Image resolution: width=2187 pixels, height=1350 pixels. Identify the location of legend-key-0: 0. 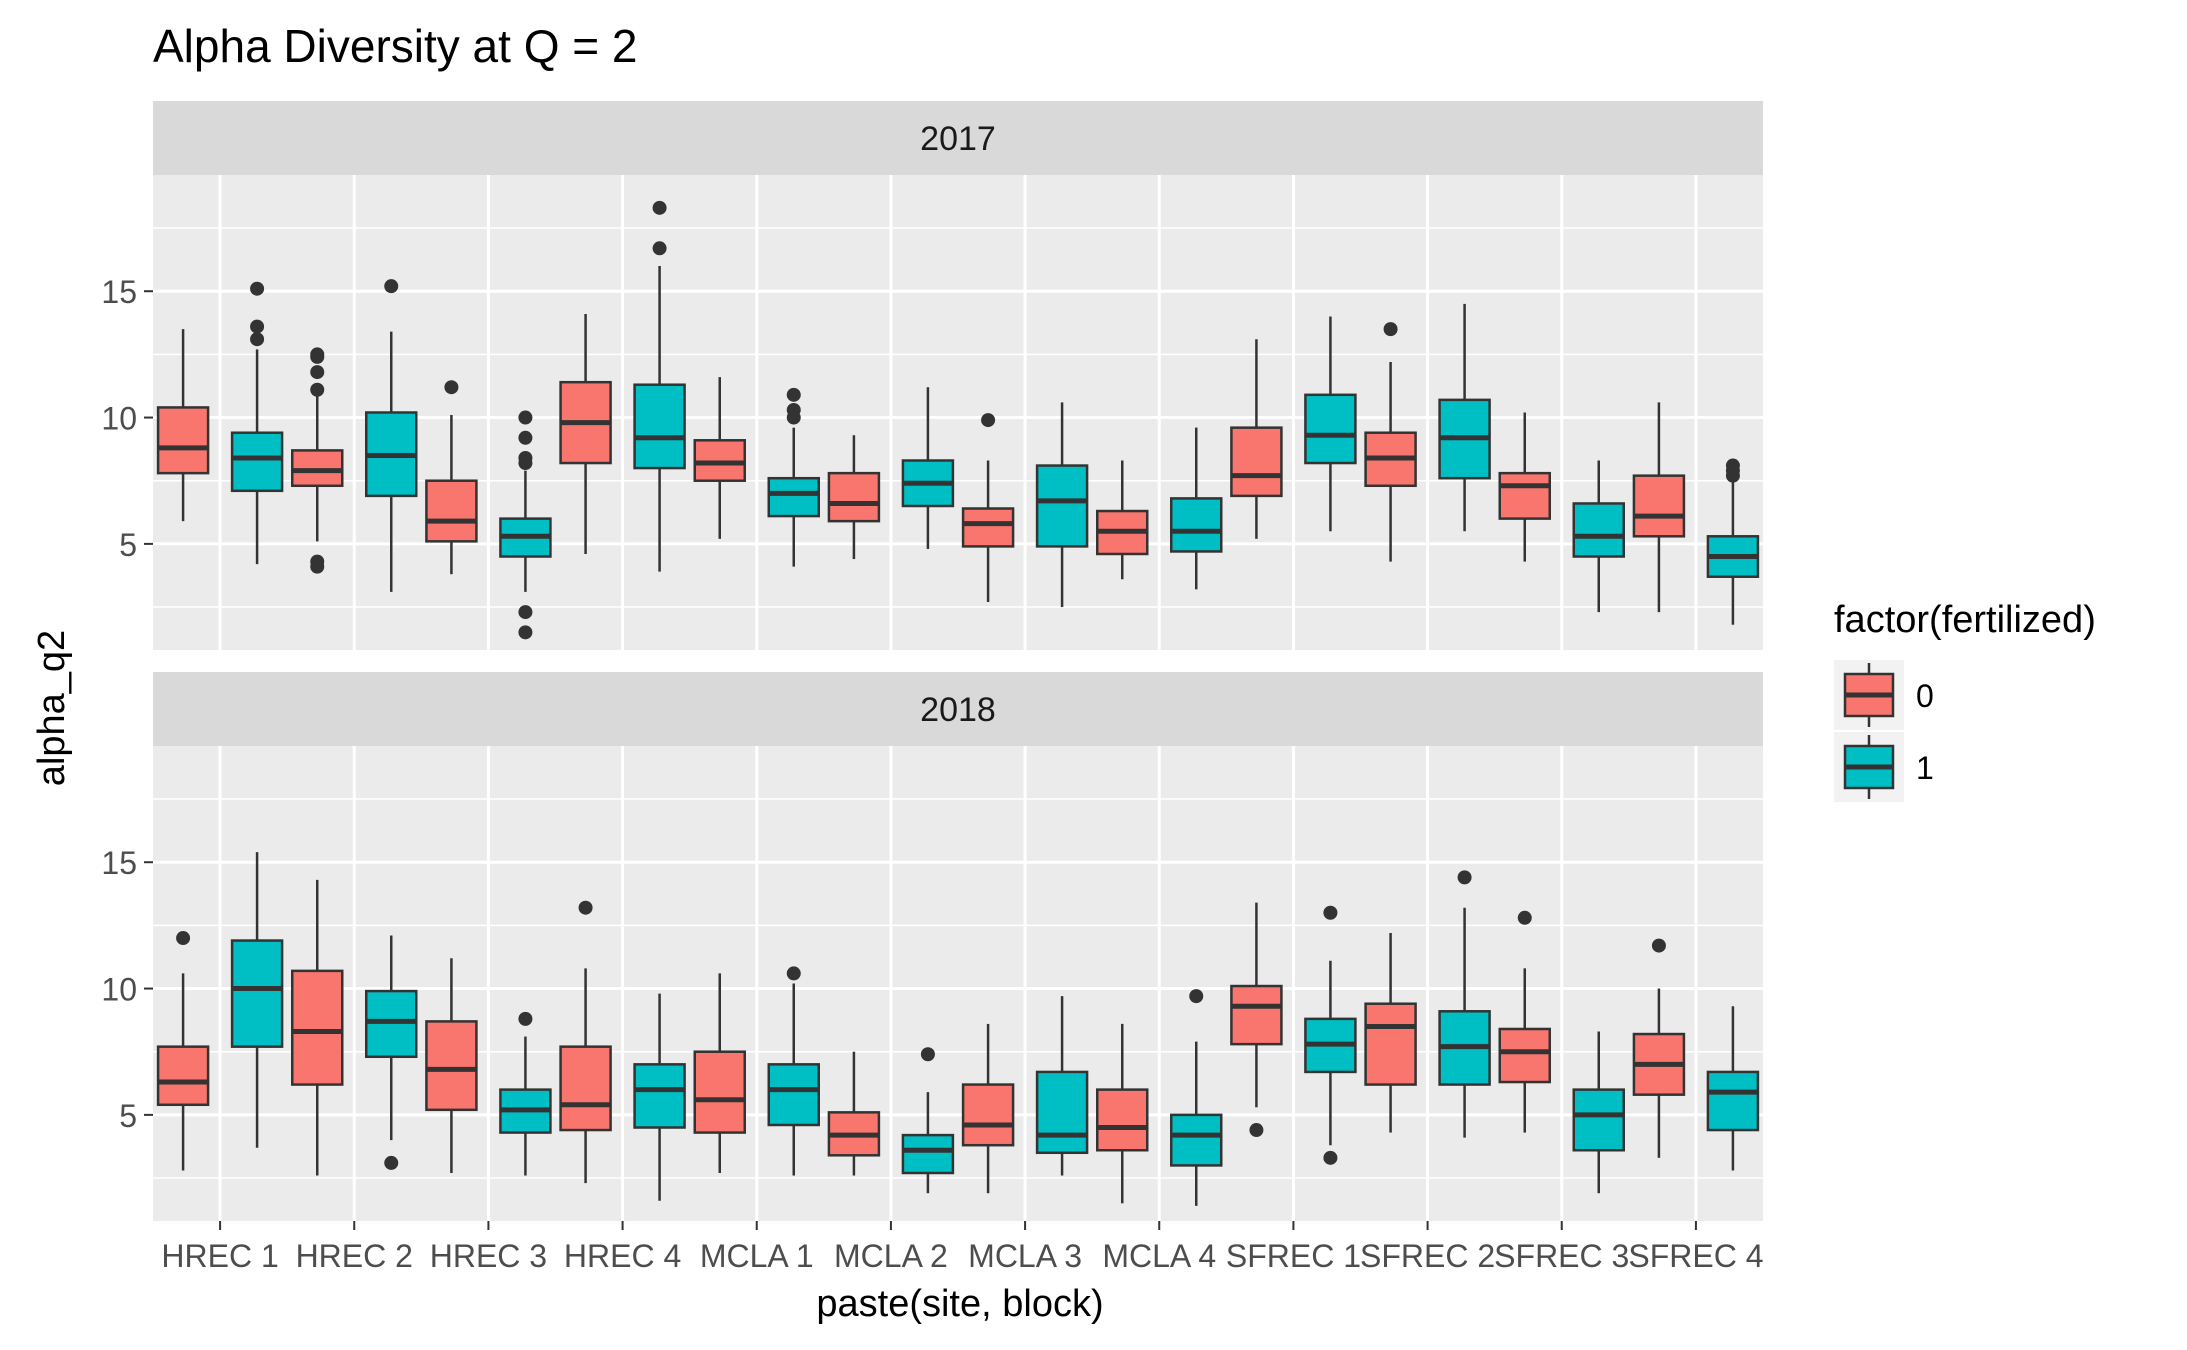
(1884, 695).